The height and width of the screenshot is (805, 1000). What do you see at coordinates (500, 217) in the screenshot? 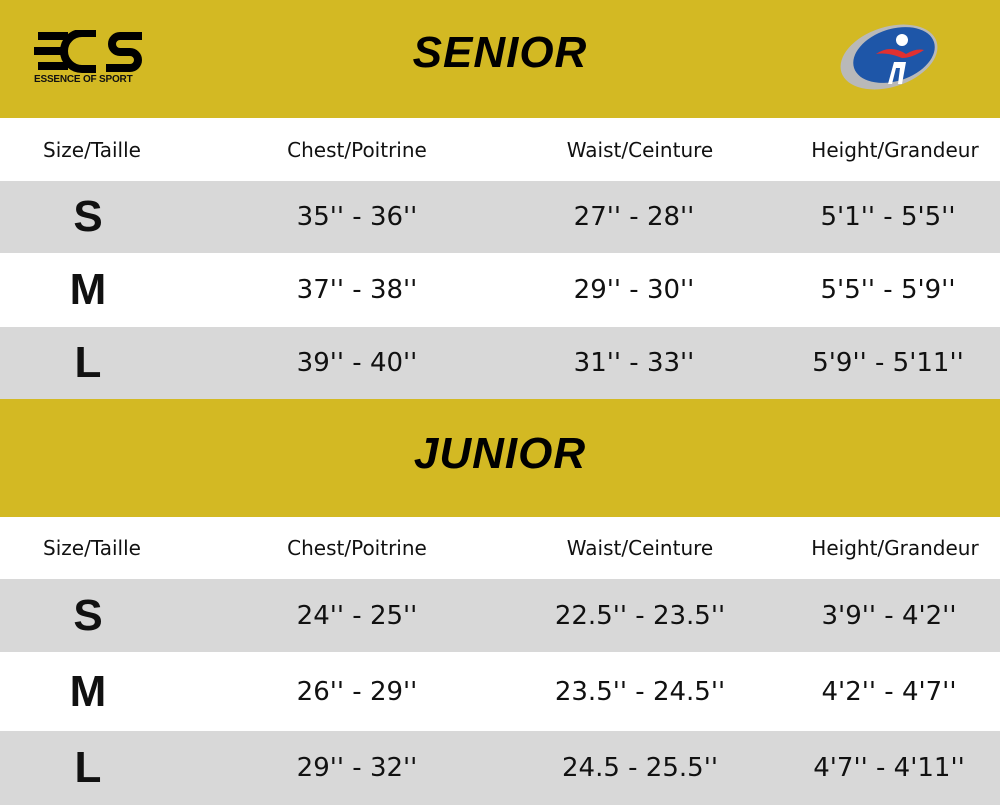
I see `senior-row-s: S 35'' - 36'' 27'' - 28'' 5'1'' - 5'5''` at bounding box center [500, 217].